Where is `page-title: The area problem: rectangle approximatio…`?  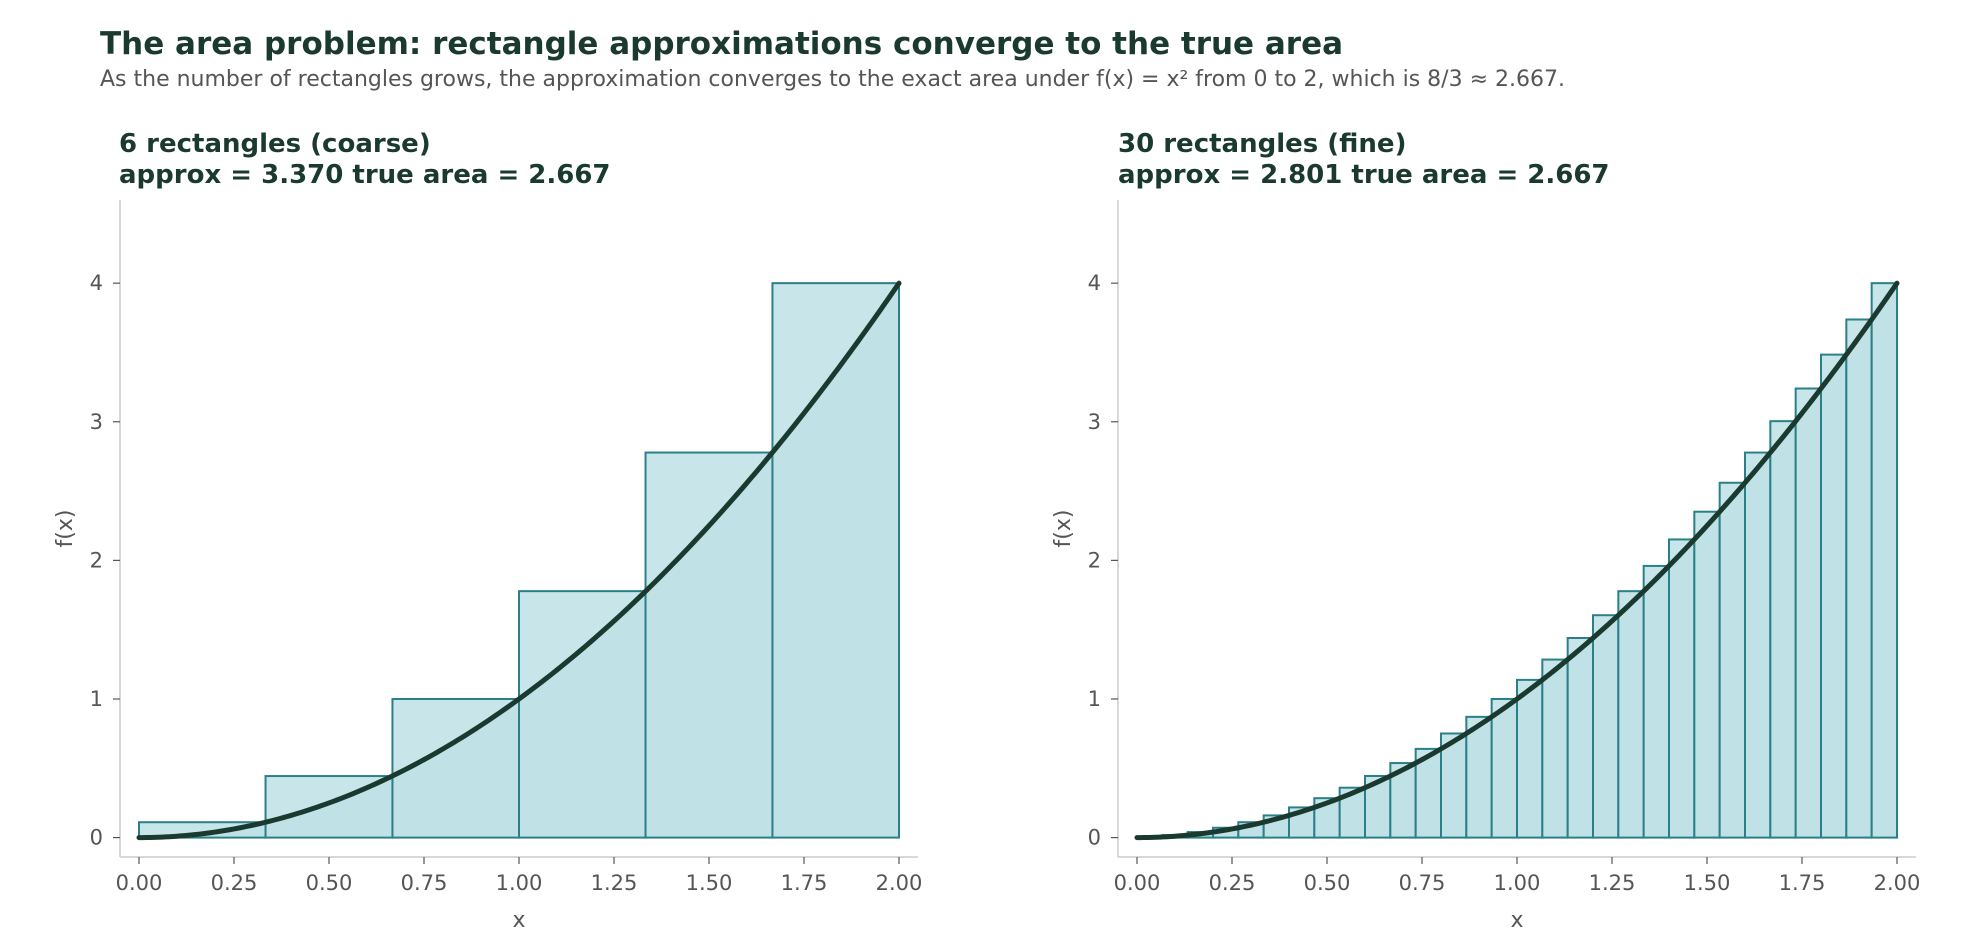 page-title: The area problem: rectangle approximatio… is located at coordinates (722, 44).